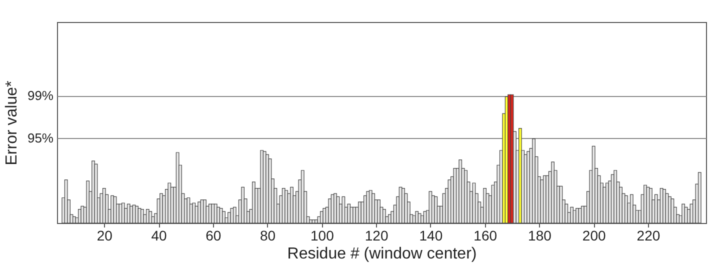 This screenshot has width=711, height=272. I want to click on y-tick-label: 99%, so click(40, 96).